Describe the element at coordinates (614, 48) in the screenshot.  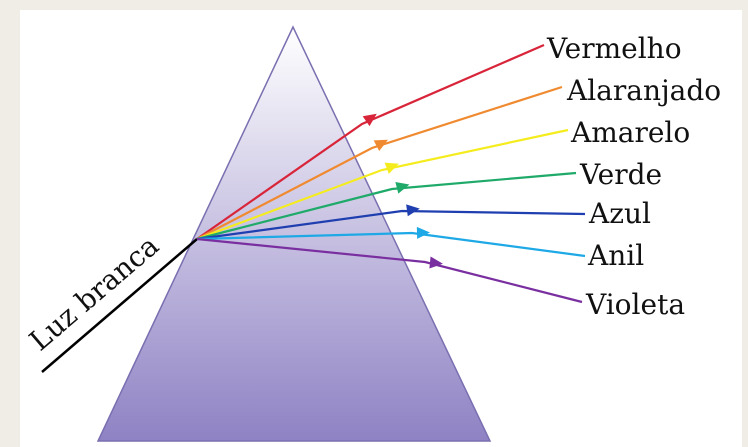
I see `label-vermelho: Vermelho` at that location.